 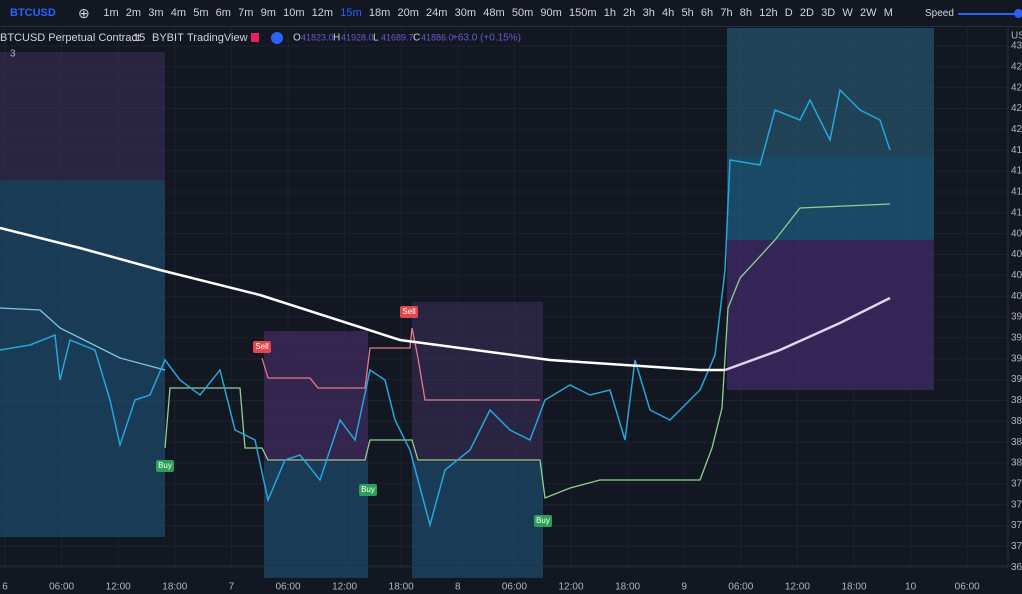 I want to click on ohlc-key: L, so click(x=376, y=38).